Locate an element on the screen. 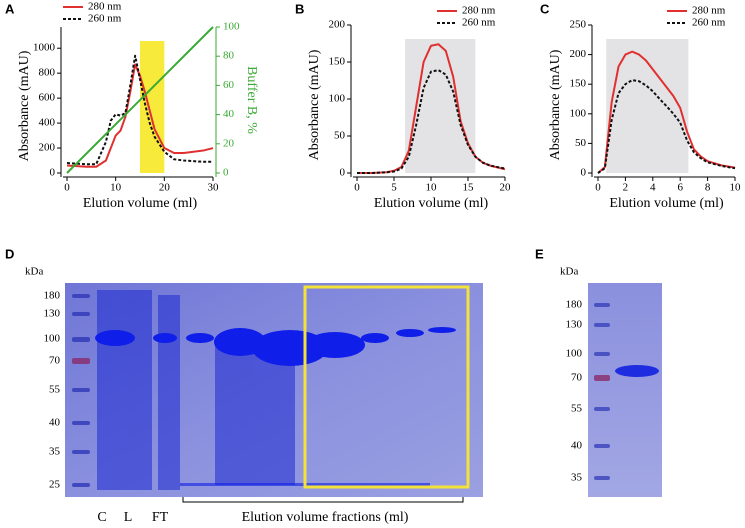 The image size is (745, 528). bracket is located at coordinates (323, 500).